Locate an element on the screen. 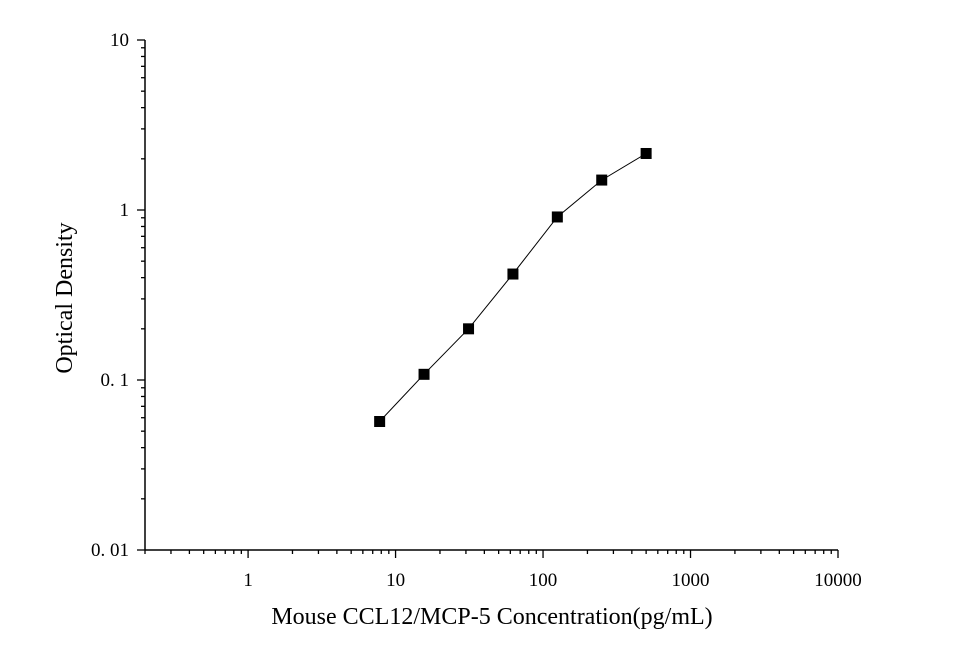 This screenshot has width=959, height=654. x-axis-title: Mouse CCL12/MCP-5 Concentration(pg/mL) is located at coordinates (491, 617).